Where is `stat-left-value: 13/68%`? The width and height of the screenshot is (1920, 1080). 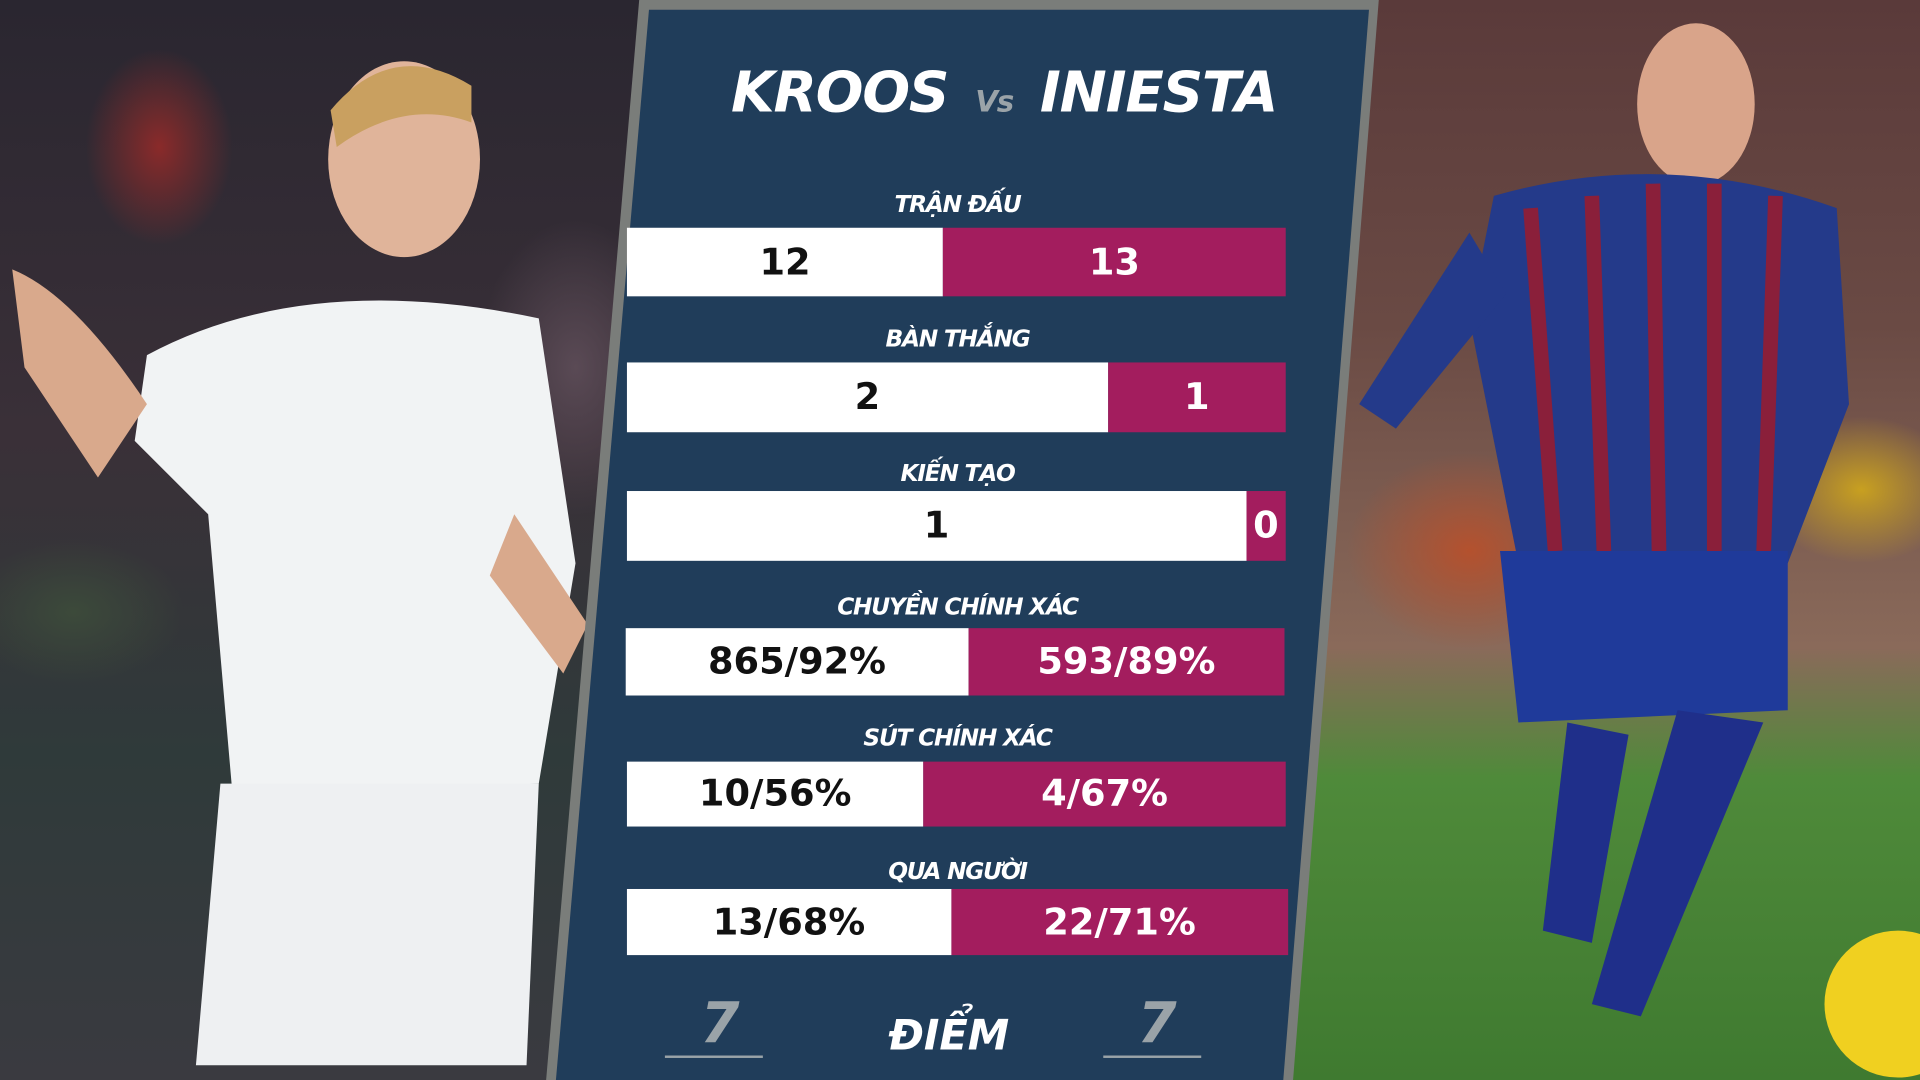
stat-left-value: 13/68% is located at coordinates (788, 922).